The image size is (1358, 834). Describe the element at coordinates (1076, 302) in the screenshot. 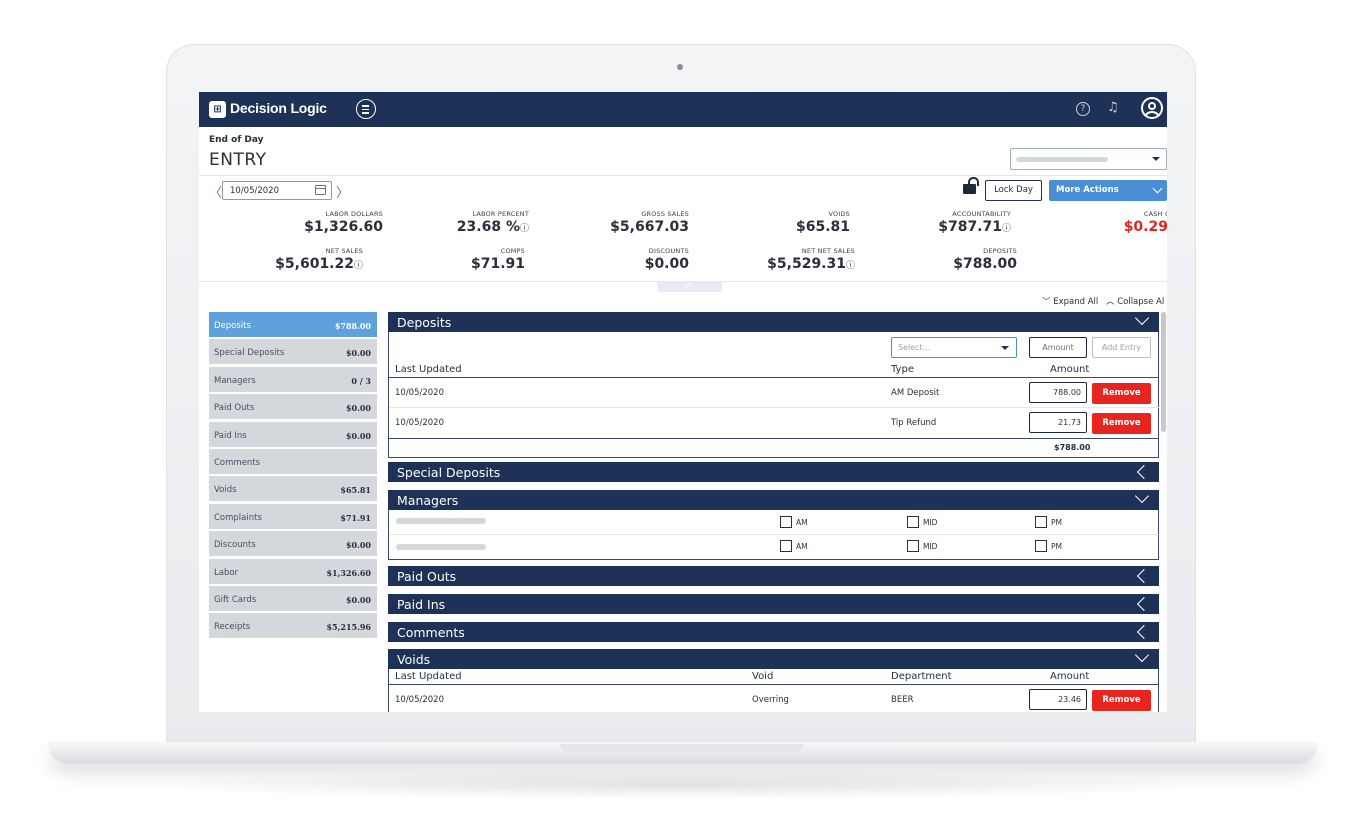

I see `expand-all-label: Expand All` at that location.